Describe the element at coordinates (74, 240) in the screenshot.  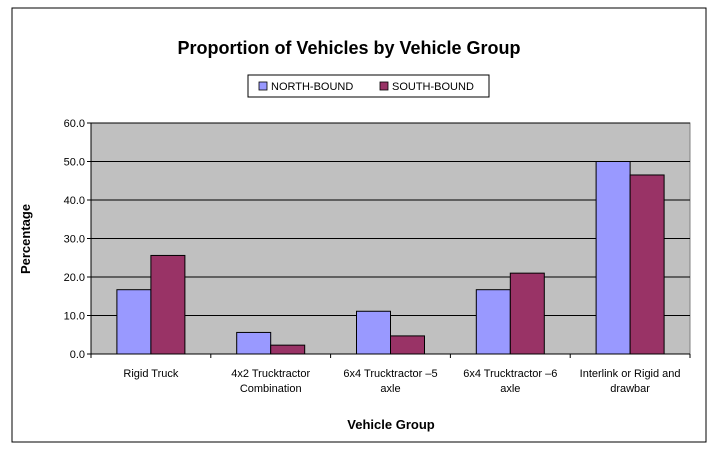
I see `y-tick-label: 30.0` at that location.